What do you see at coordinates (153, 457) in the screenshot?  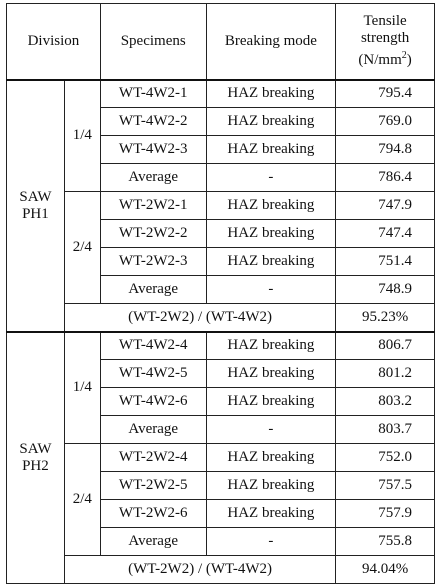 I see `specimen-cell: WT-2W2-4` at bounding box center [153, 457].